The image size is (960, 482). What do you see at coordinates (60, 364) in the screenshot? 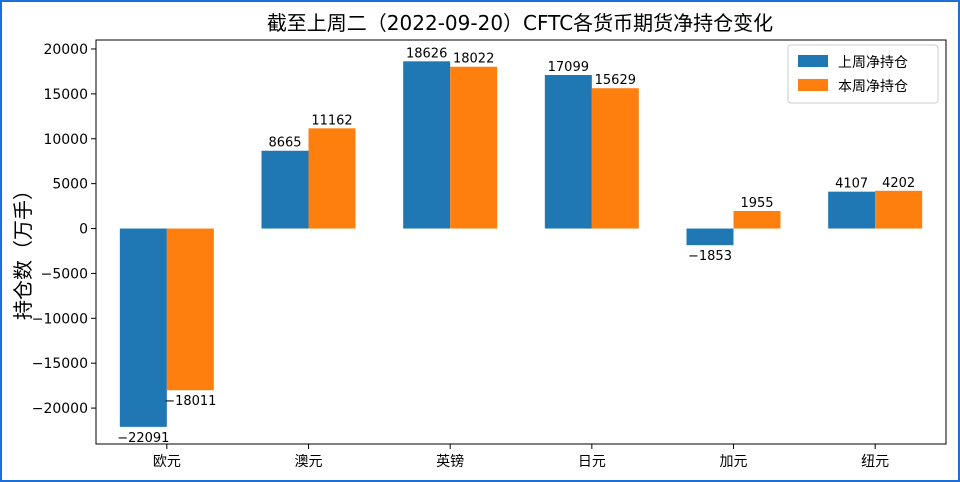
I see `y-tick-label: −15000` at bounding box center [60, 364].